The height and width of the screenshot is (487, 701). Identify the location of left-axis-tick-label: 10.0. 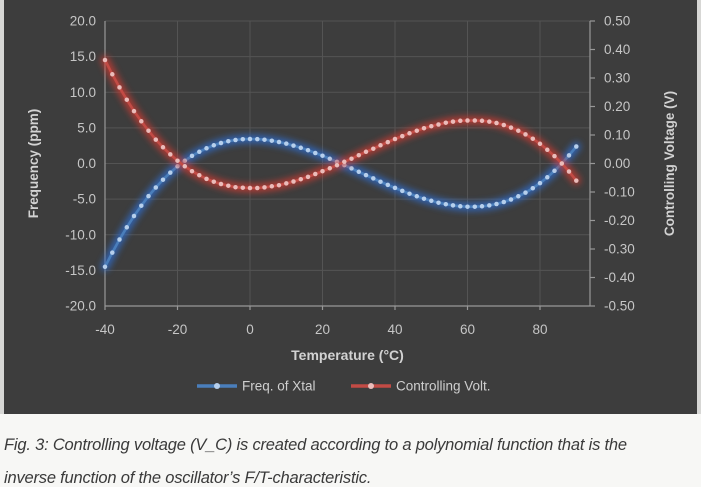
(83, 92).